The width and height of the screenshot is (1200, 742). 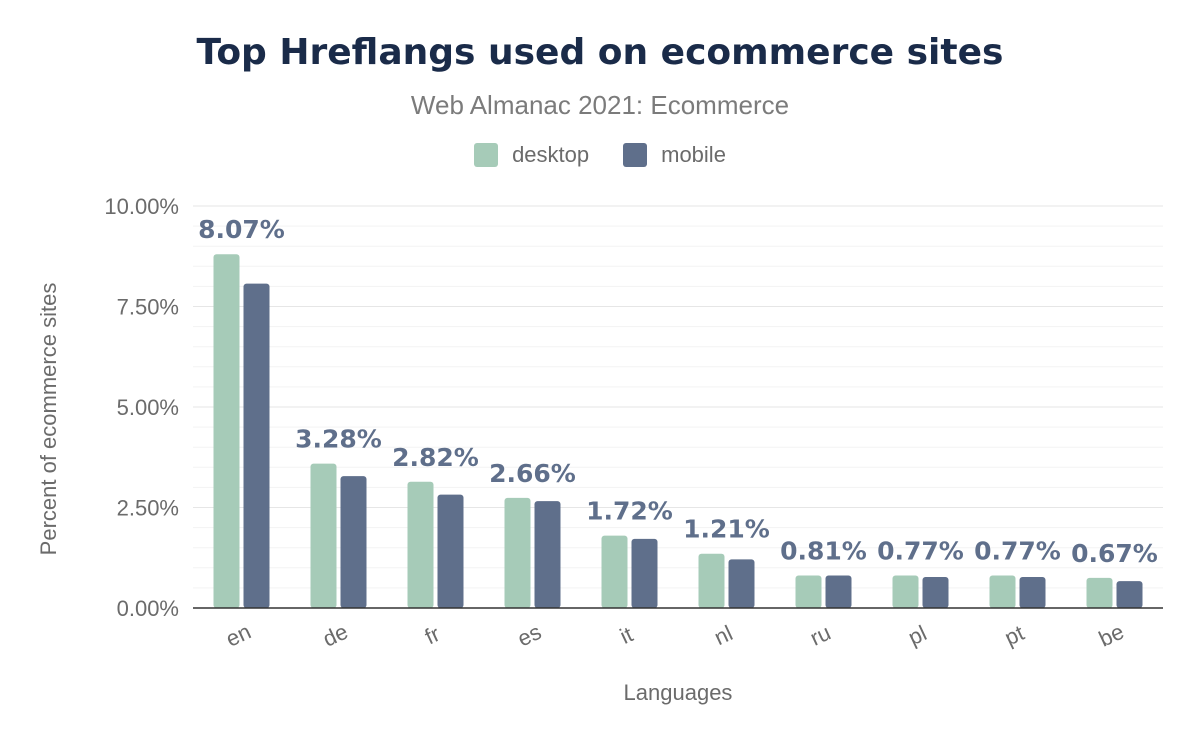 What do you see at coordinates (935, 592) in the screenshot?
I see `bar-mobile-pl` at bounding box center [935, 592].